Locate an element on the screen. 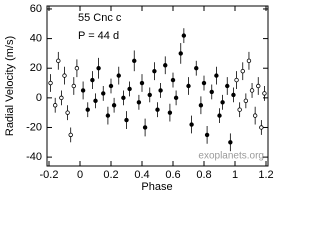  x-axis-label: Phase is located at coordinates (156, 187).